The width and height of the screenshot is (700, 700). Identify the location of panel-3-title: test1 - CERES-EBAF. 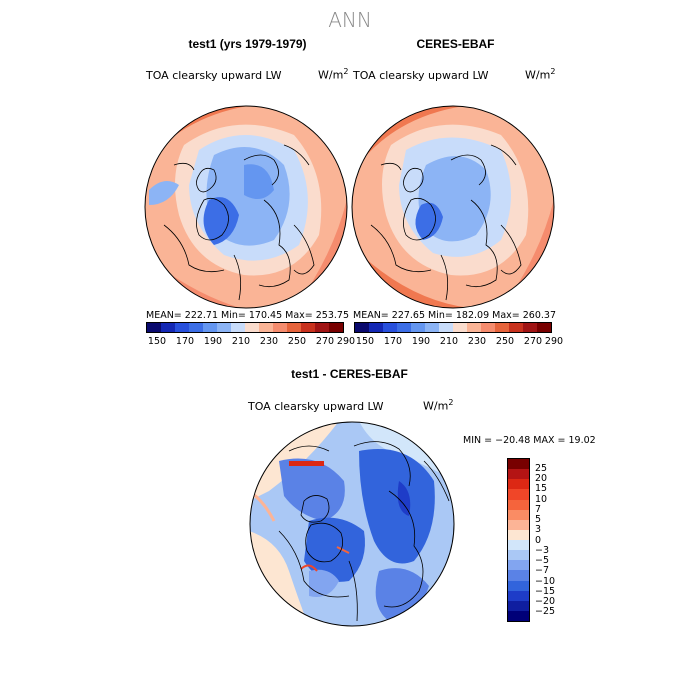
(349, 374).